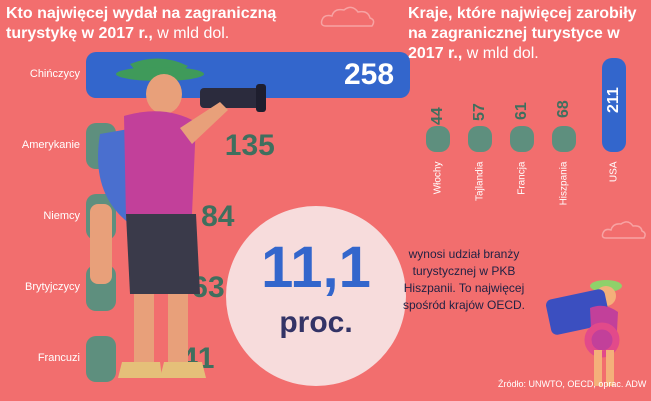 This screenshot has width=651, height=401. Describe the element at coordinates (52, 287) in the screenshot. I see `hbar-category-label: Brytyjczycy` at that location.